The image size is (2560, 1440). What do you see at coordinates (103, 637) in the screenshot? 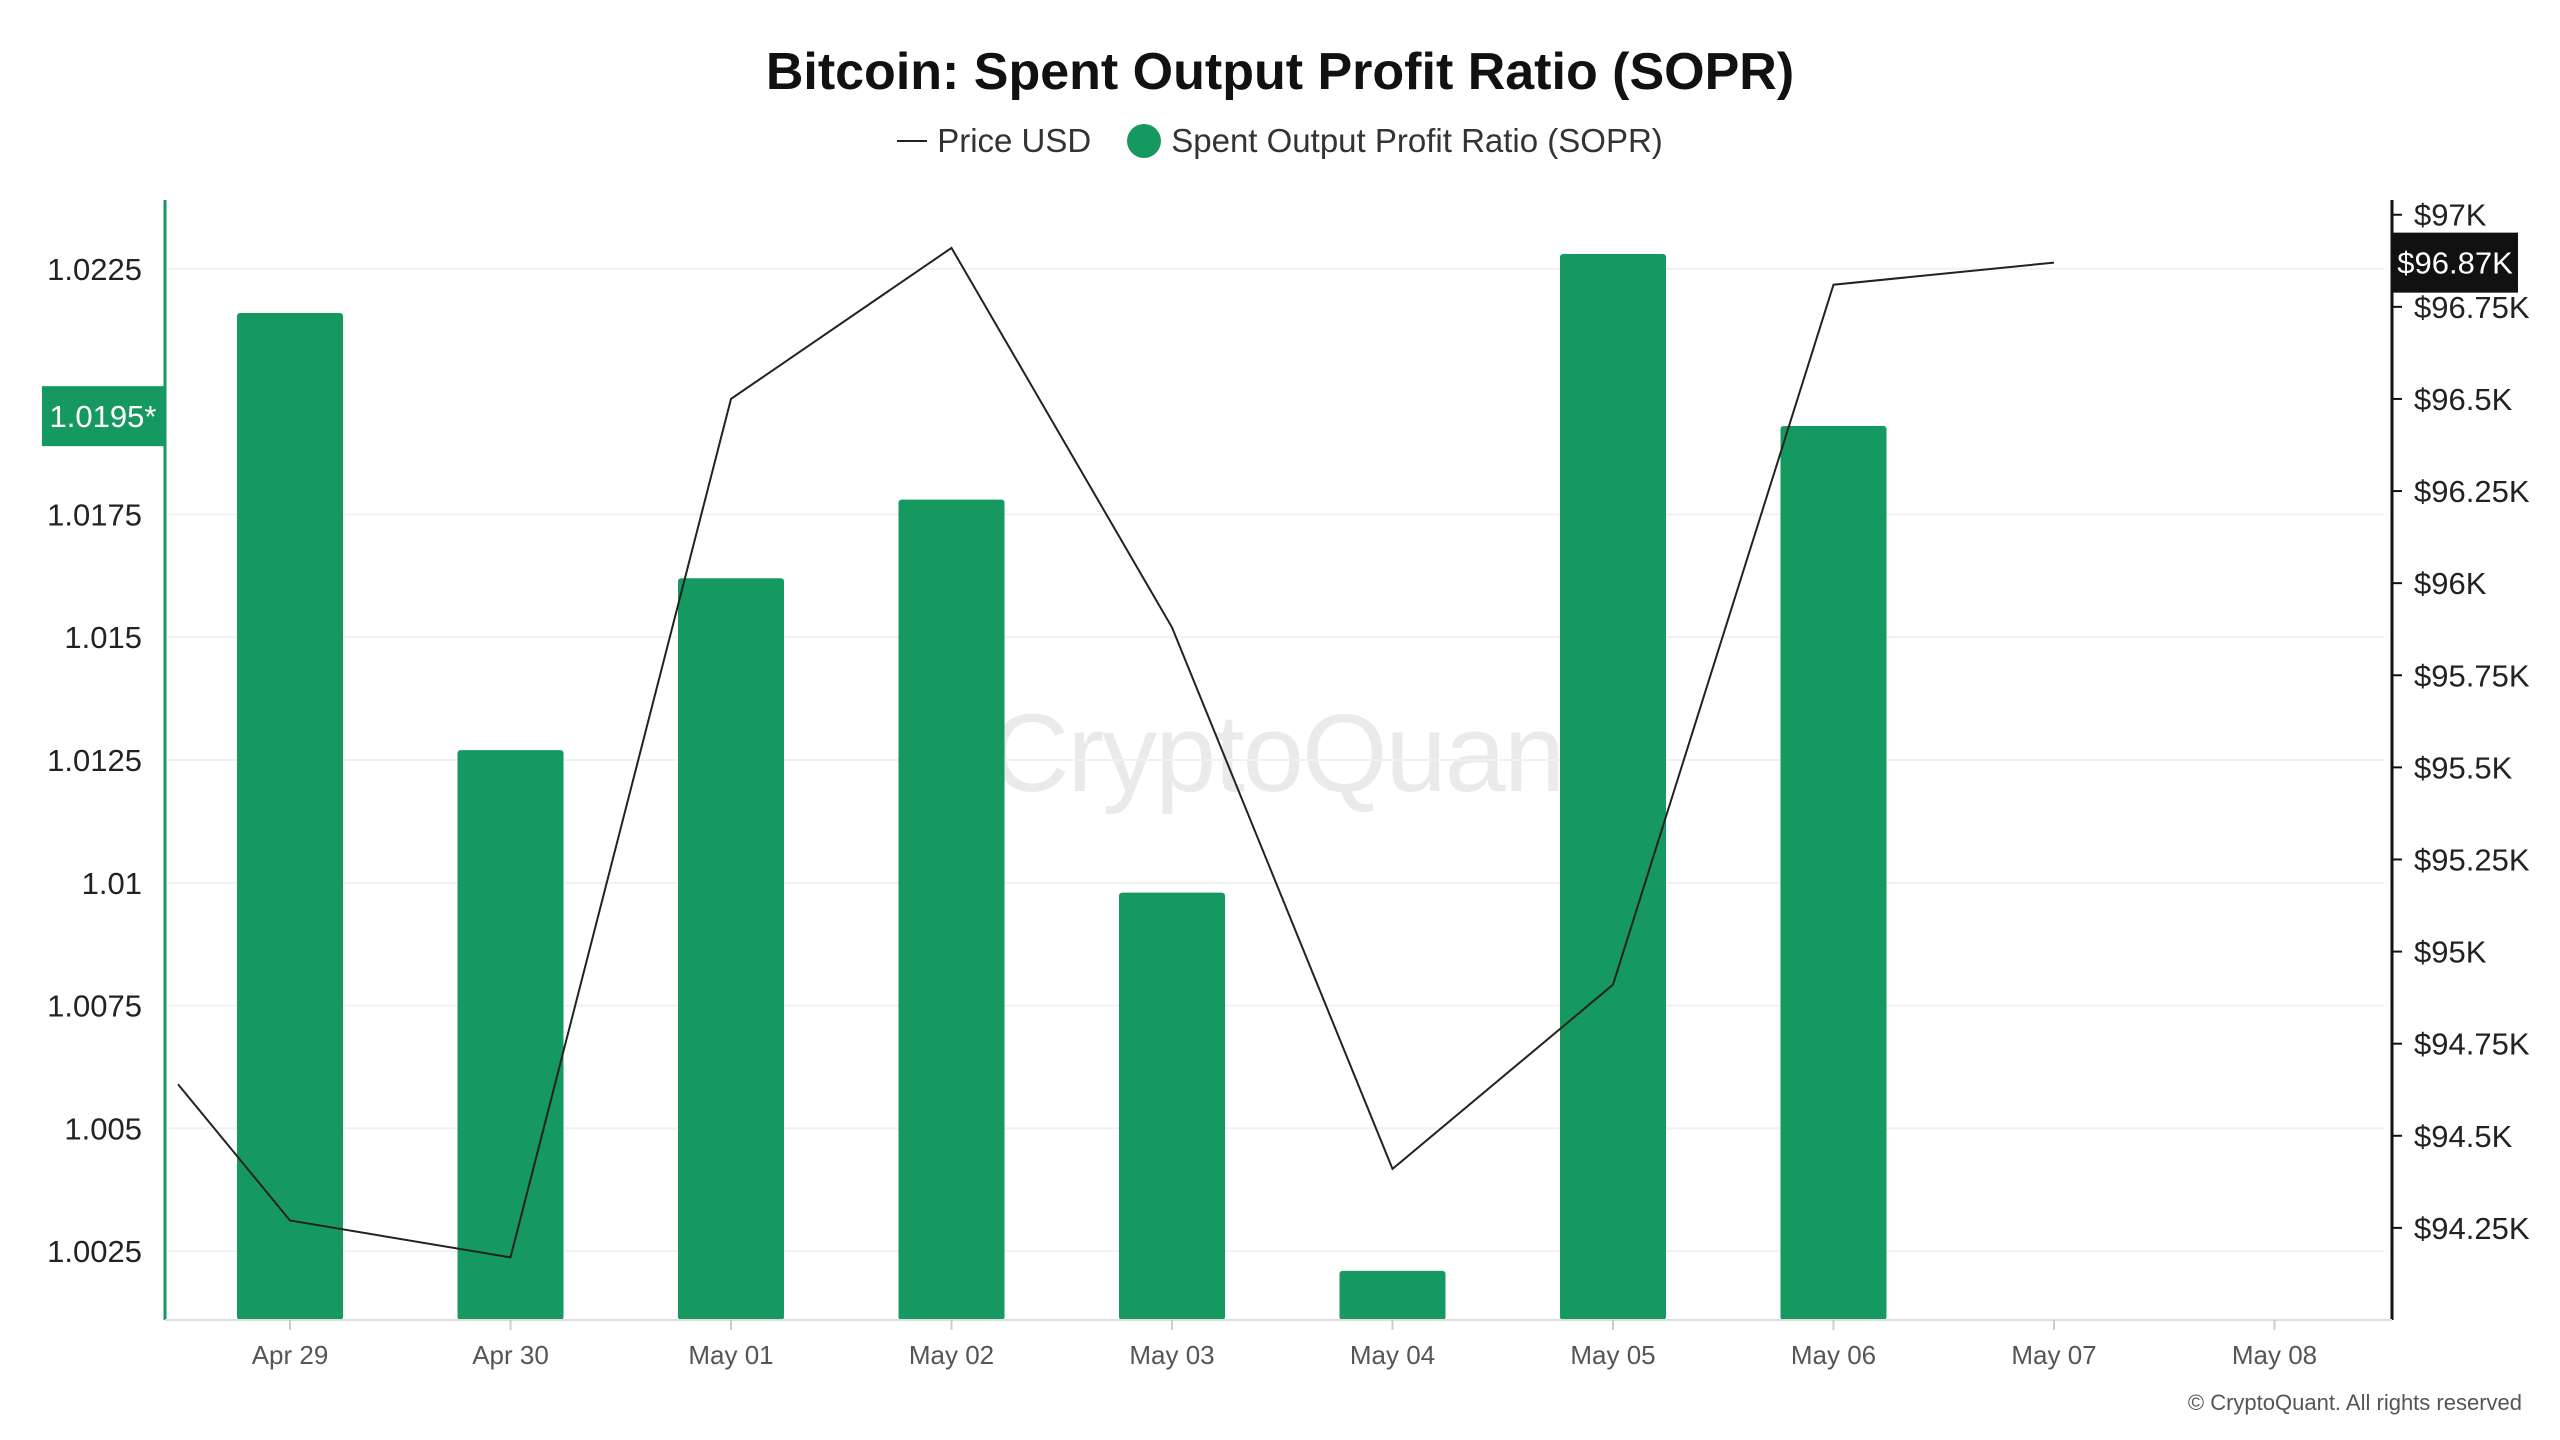
I see `y-left-tick-label: 1.015` at bounding box center [103, 637].